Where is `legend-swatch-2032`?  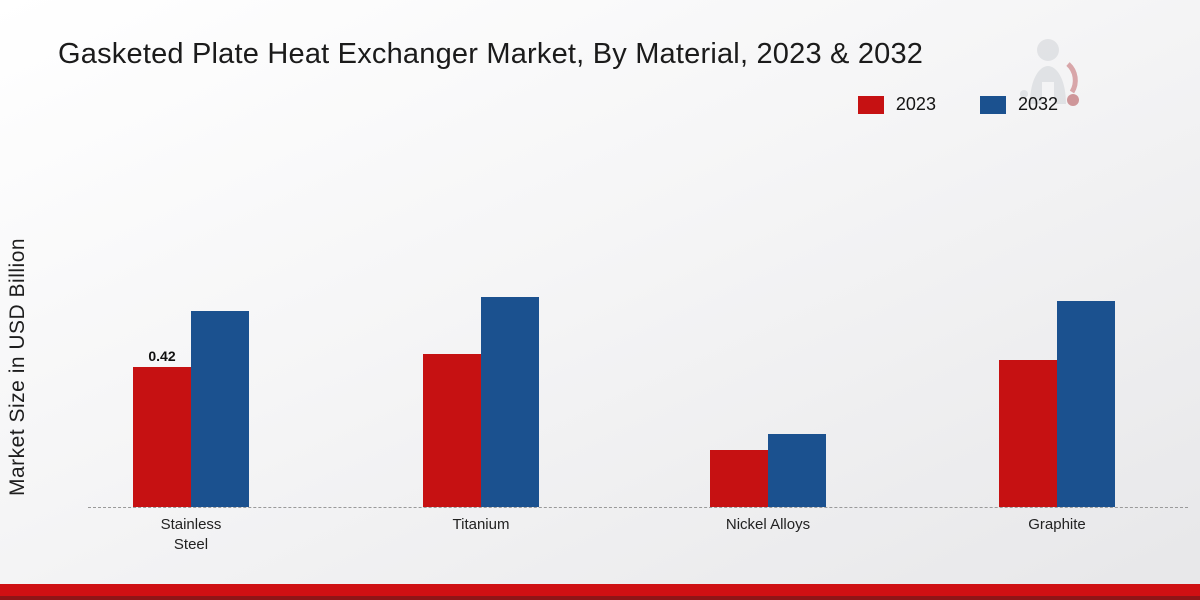 legend-swatch-2032 is located at coordinates (992, 104).